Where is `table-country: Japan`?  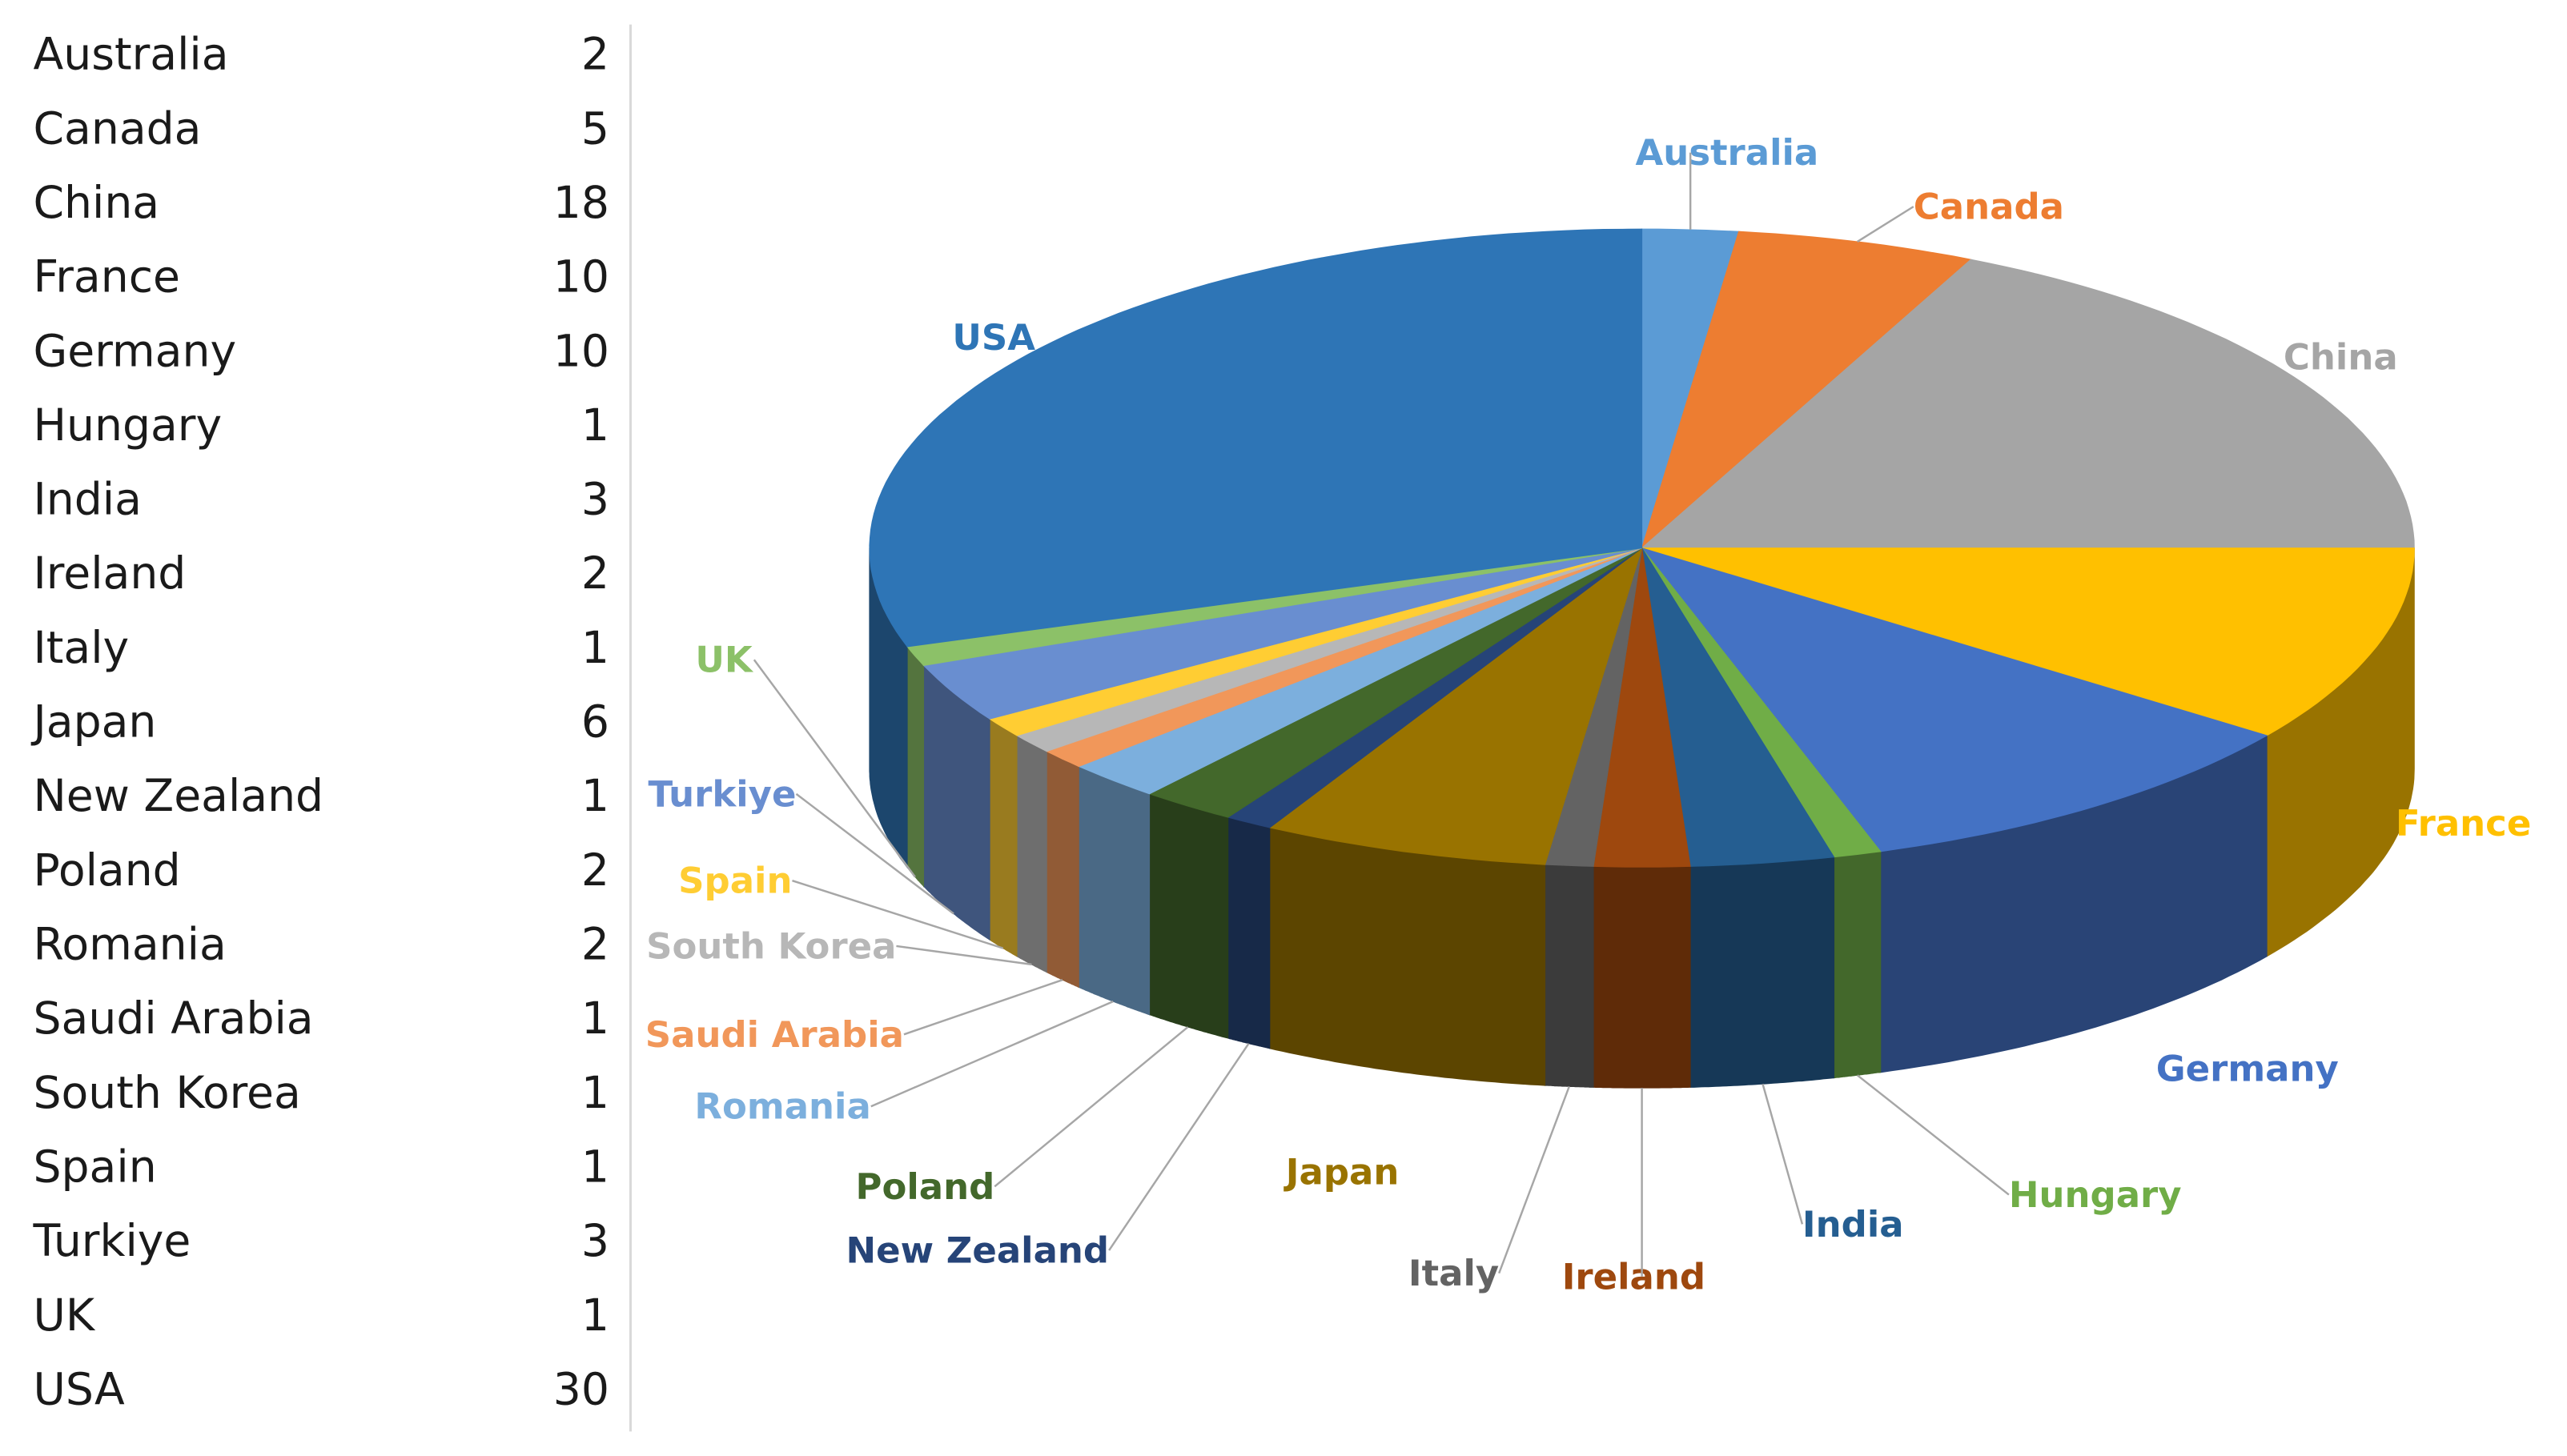 table-country: Japan is located at coordinates (94, 722).